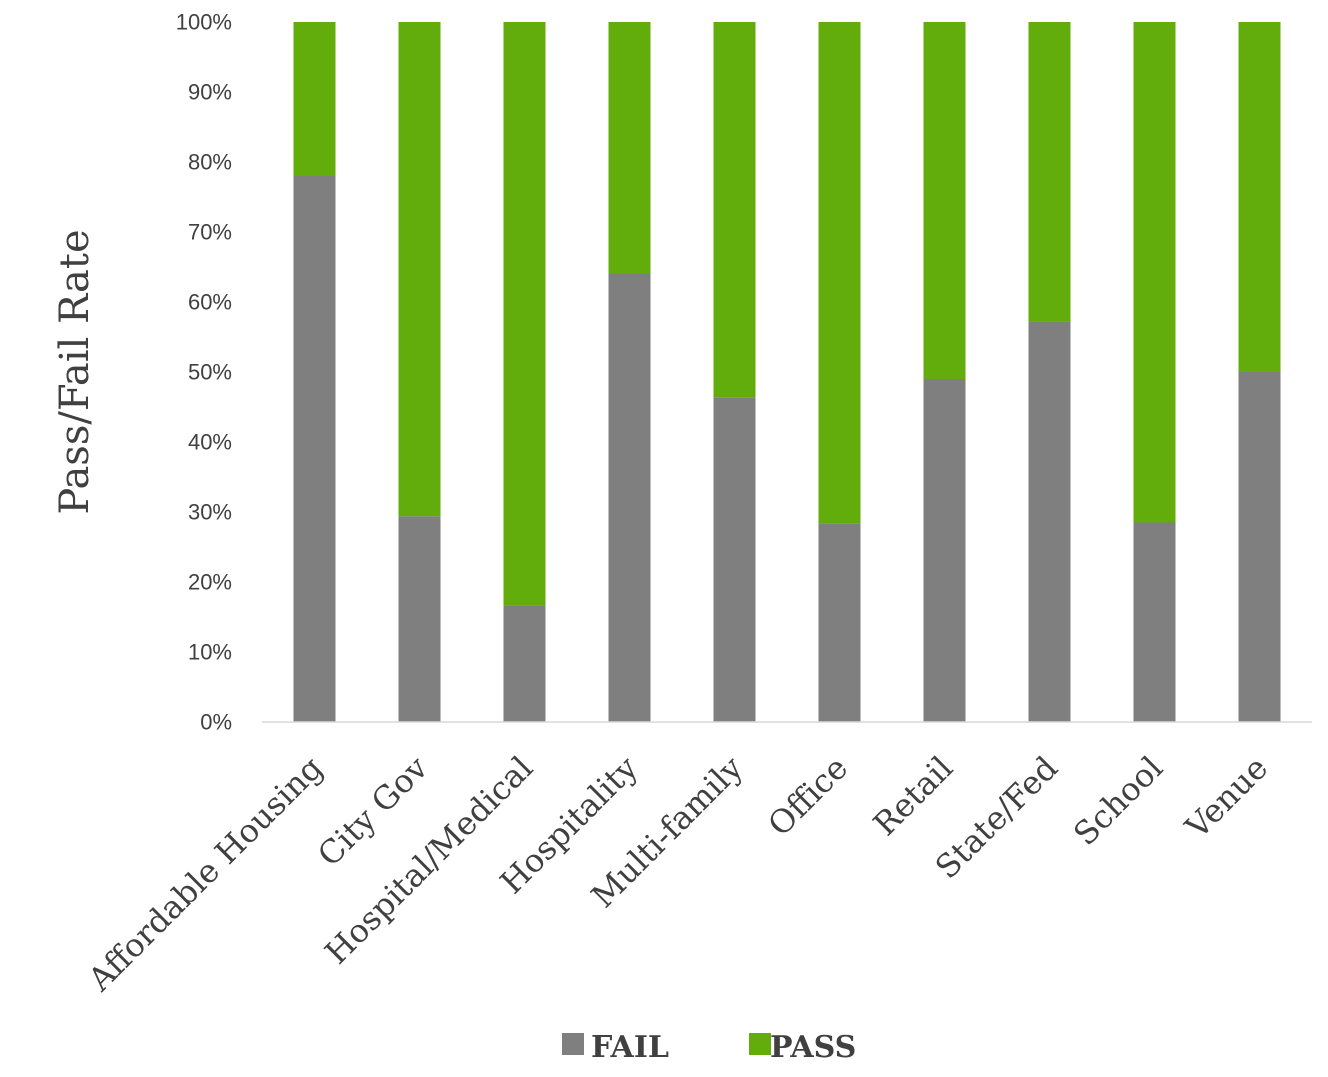 This screenshot has width=1328, height=1077. What do you see at coordinates (210, 302) in the screenshot?
I see `y-tick-label: 60%` at bounding box center [210, 302].